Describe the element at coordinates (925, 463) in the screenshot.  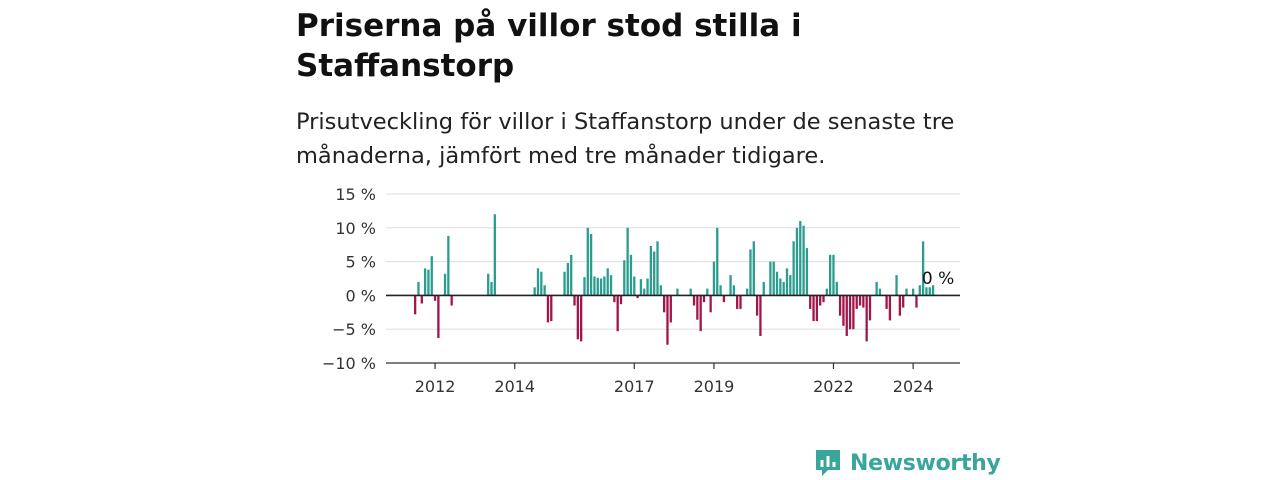
I see `logo-text: Newsworthy` at that location.